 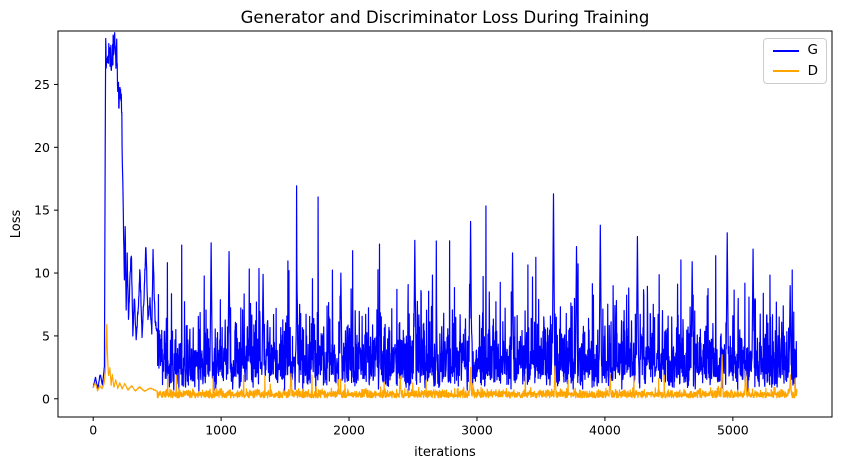 What do you see at coordinates (221, 430) in the screenshot?
I see `x-tick-label: 1000` at bounding box center [221, 430].